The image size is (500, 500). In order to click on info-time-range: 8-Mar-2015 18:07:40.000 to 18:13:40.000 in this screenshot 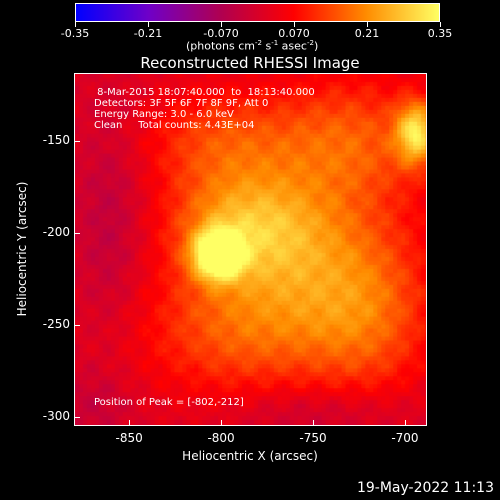, I will do `click(204, 92)`.